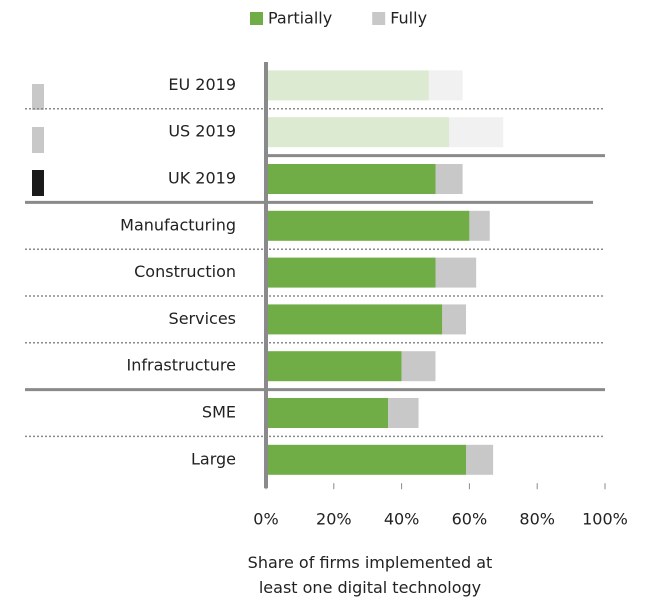 This screenshot has width=646, height=605. Describe the element at coordinates (402, 519) in the screenshot. I see `x-tick-label: 40%` at that location.